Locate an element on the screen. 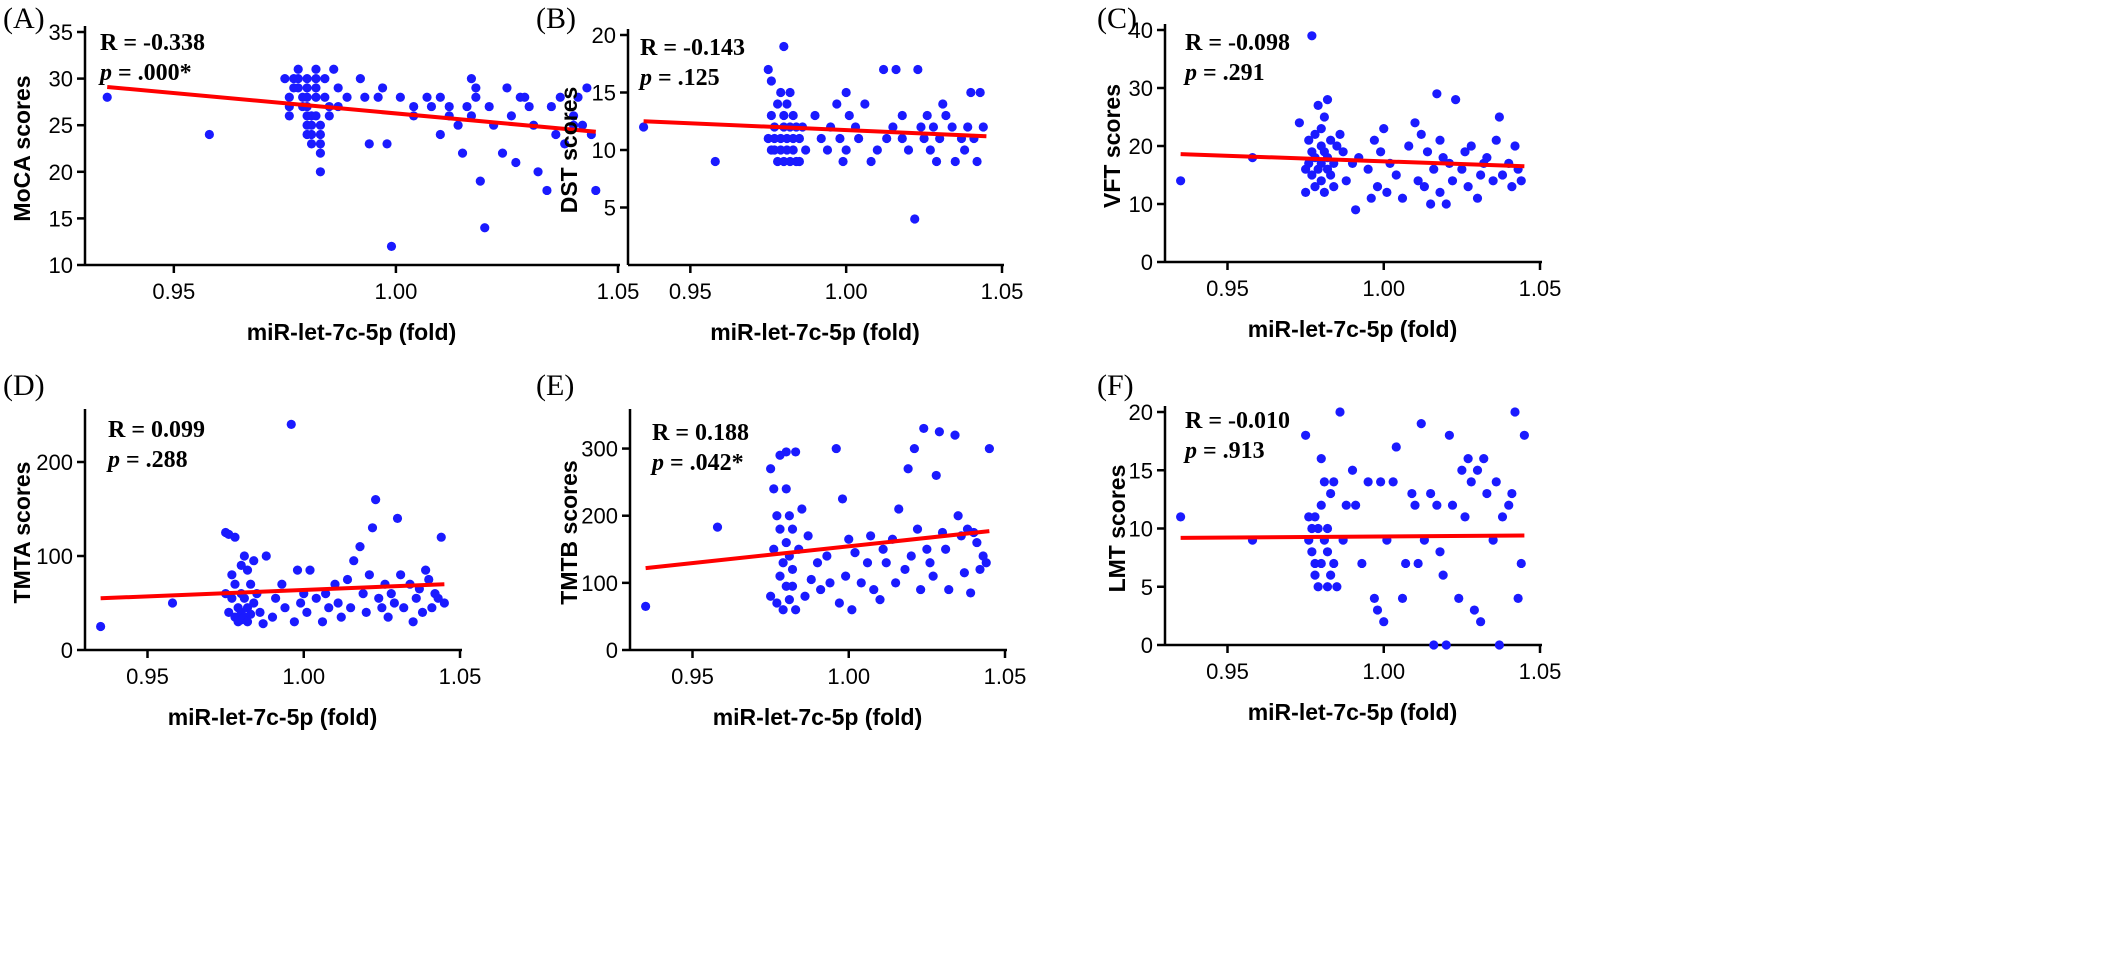 The height and width of the screenshot is (976, 2128). correlation-r: R = -0.010 is located at coordinates (1237, 421).